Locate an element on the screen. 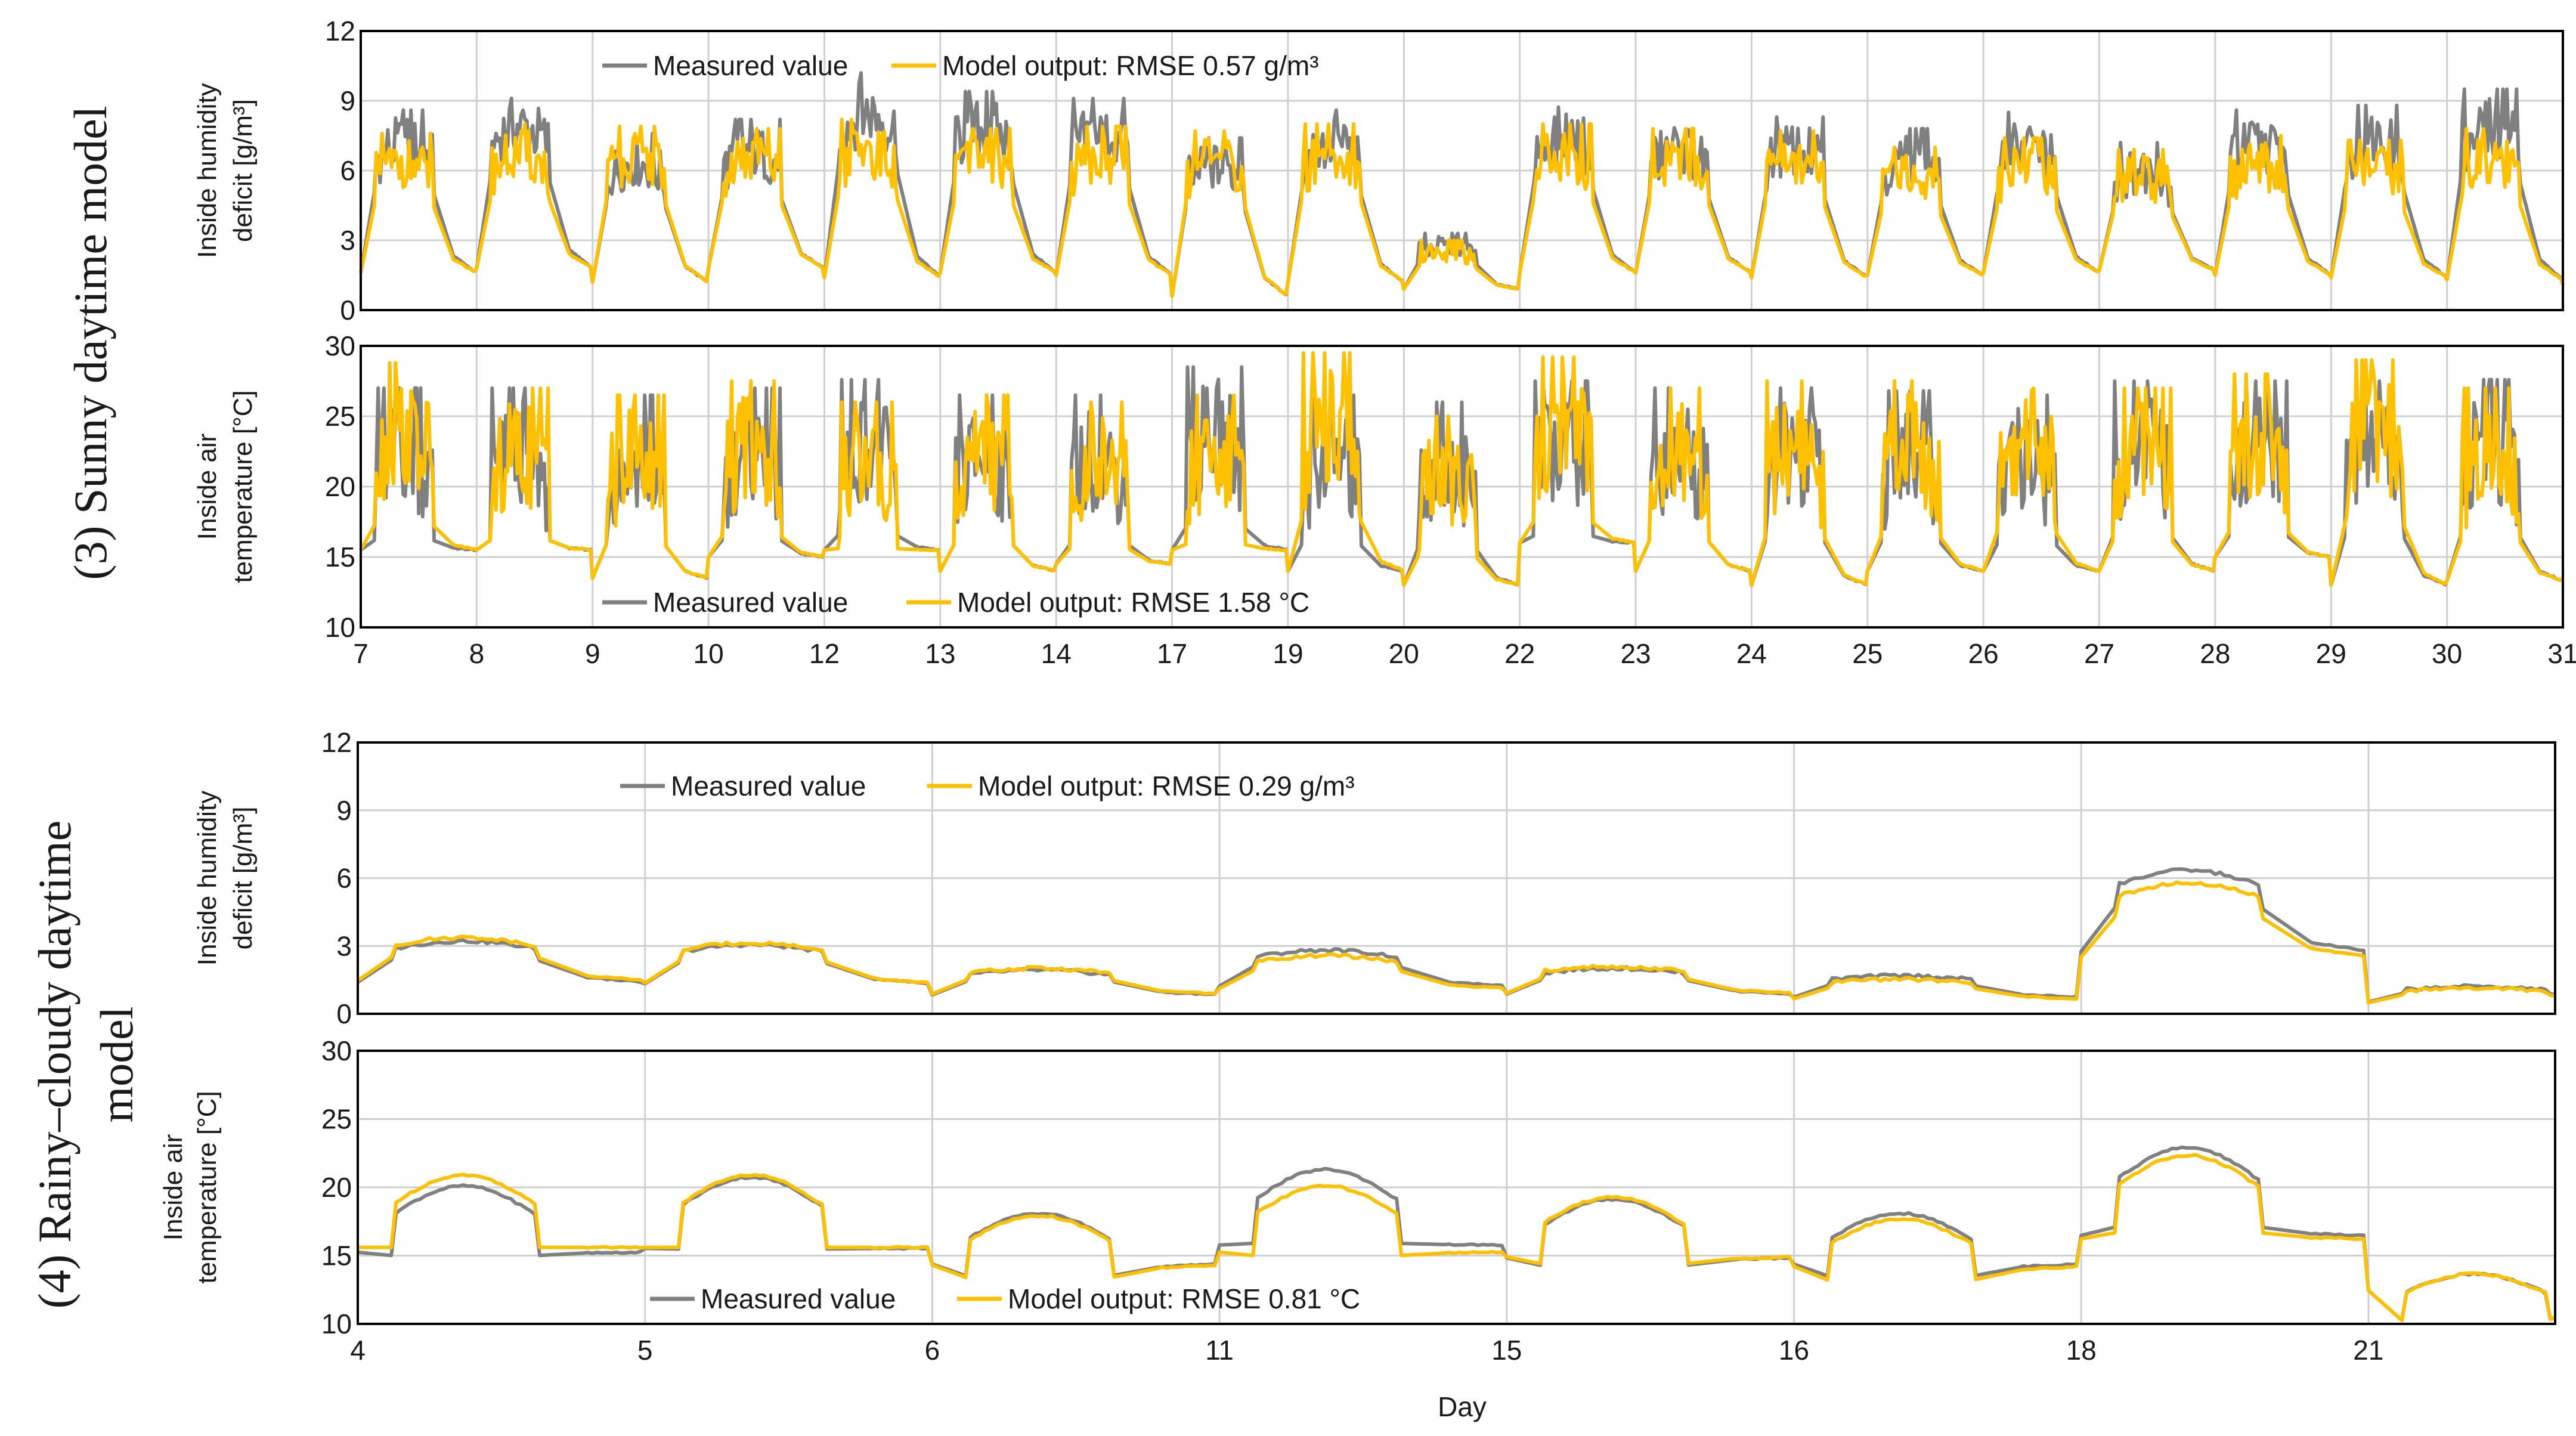 This screenshot has width=2576, height=1436. x-tick-label: 22 is located at coordinates (1520, 653).